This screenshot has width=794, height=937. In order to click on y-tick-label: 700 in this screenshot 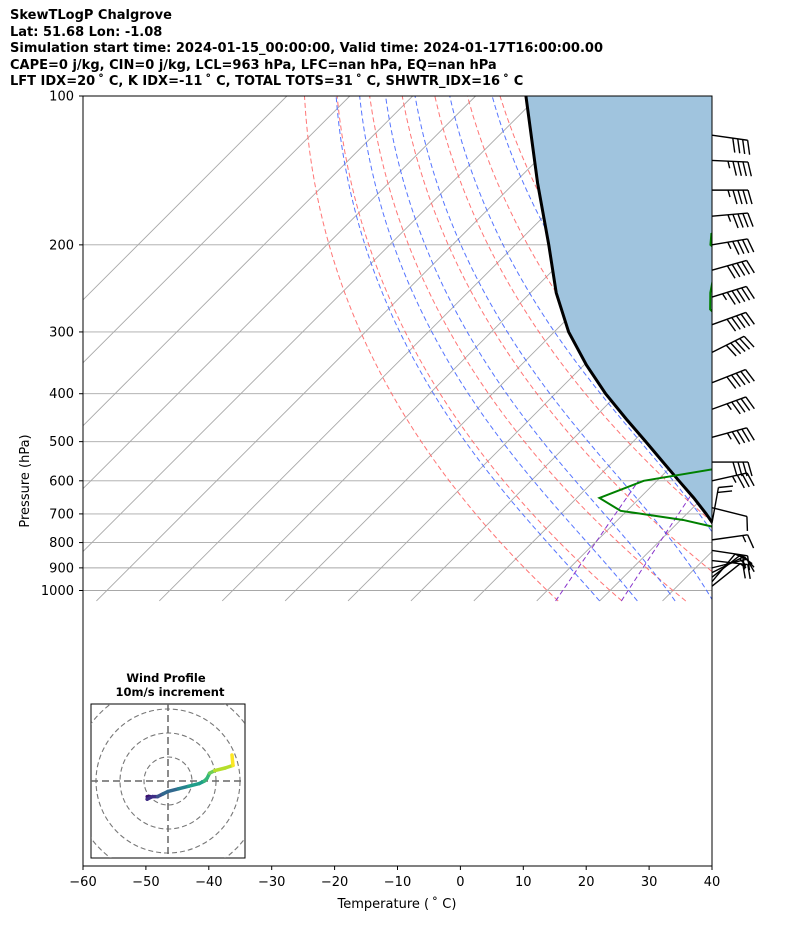, I will do `click(61, 514)`.